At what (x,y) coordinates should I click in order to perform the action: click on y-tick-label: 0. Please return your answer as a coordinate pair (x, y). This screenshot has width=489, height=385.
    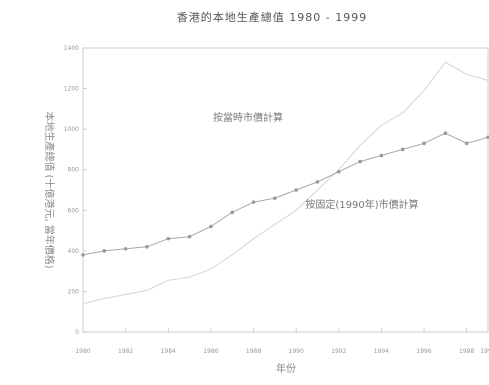
    Looking at the image, I should click on (77, 332).